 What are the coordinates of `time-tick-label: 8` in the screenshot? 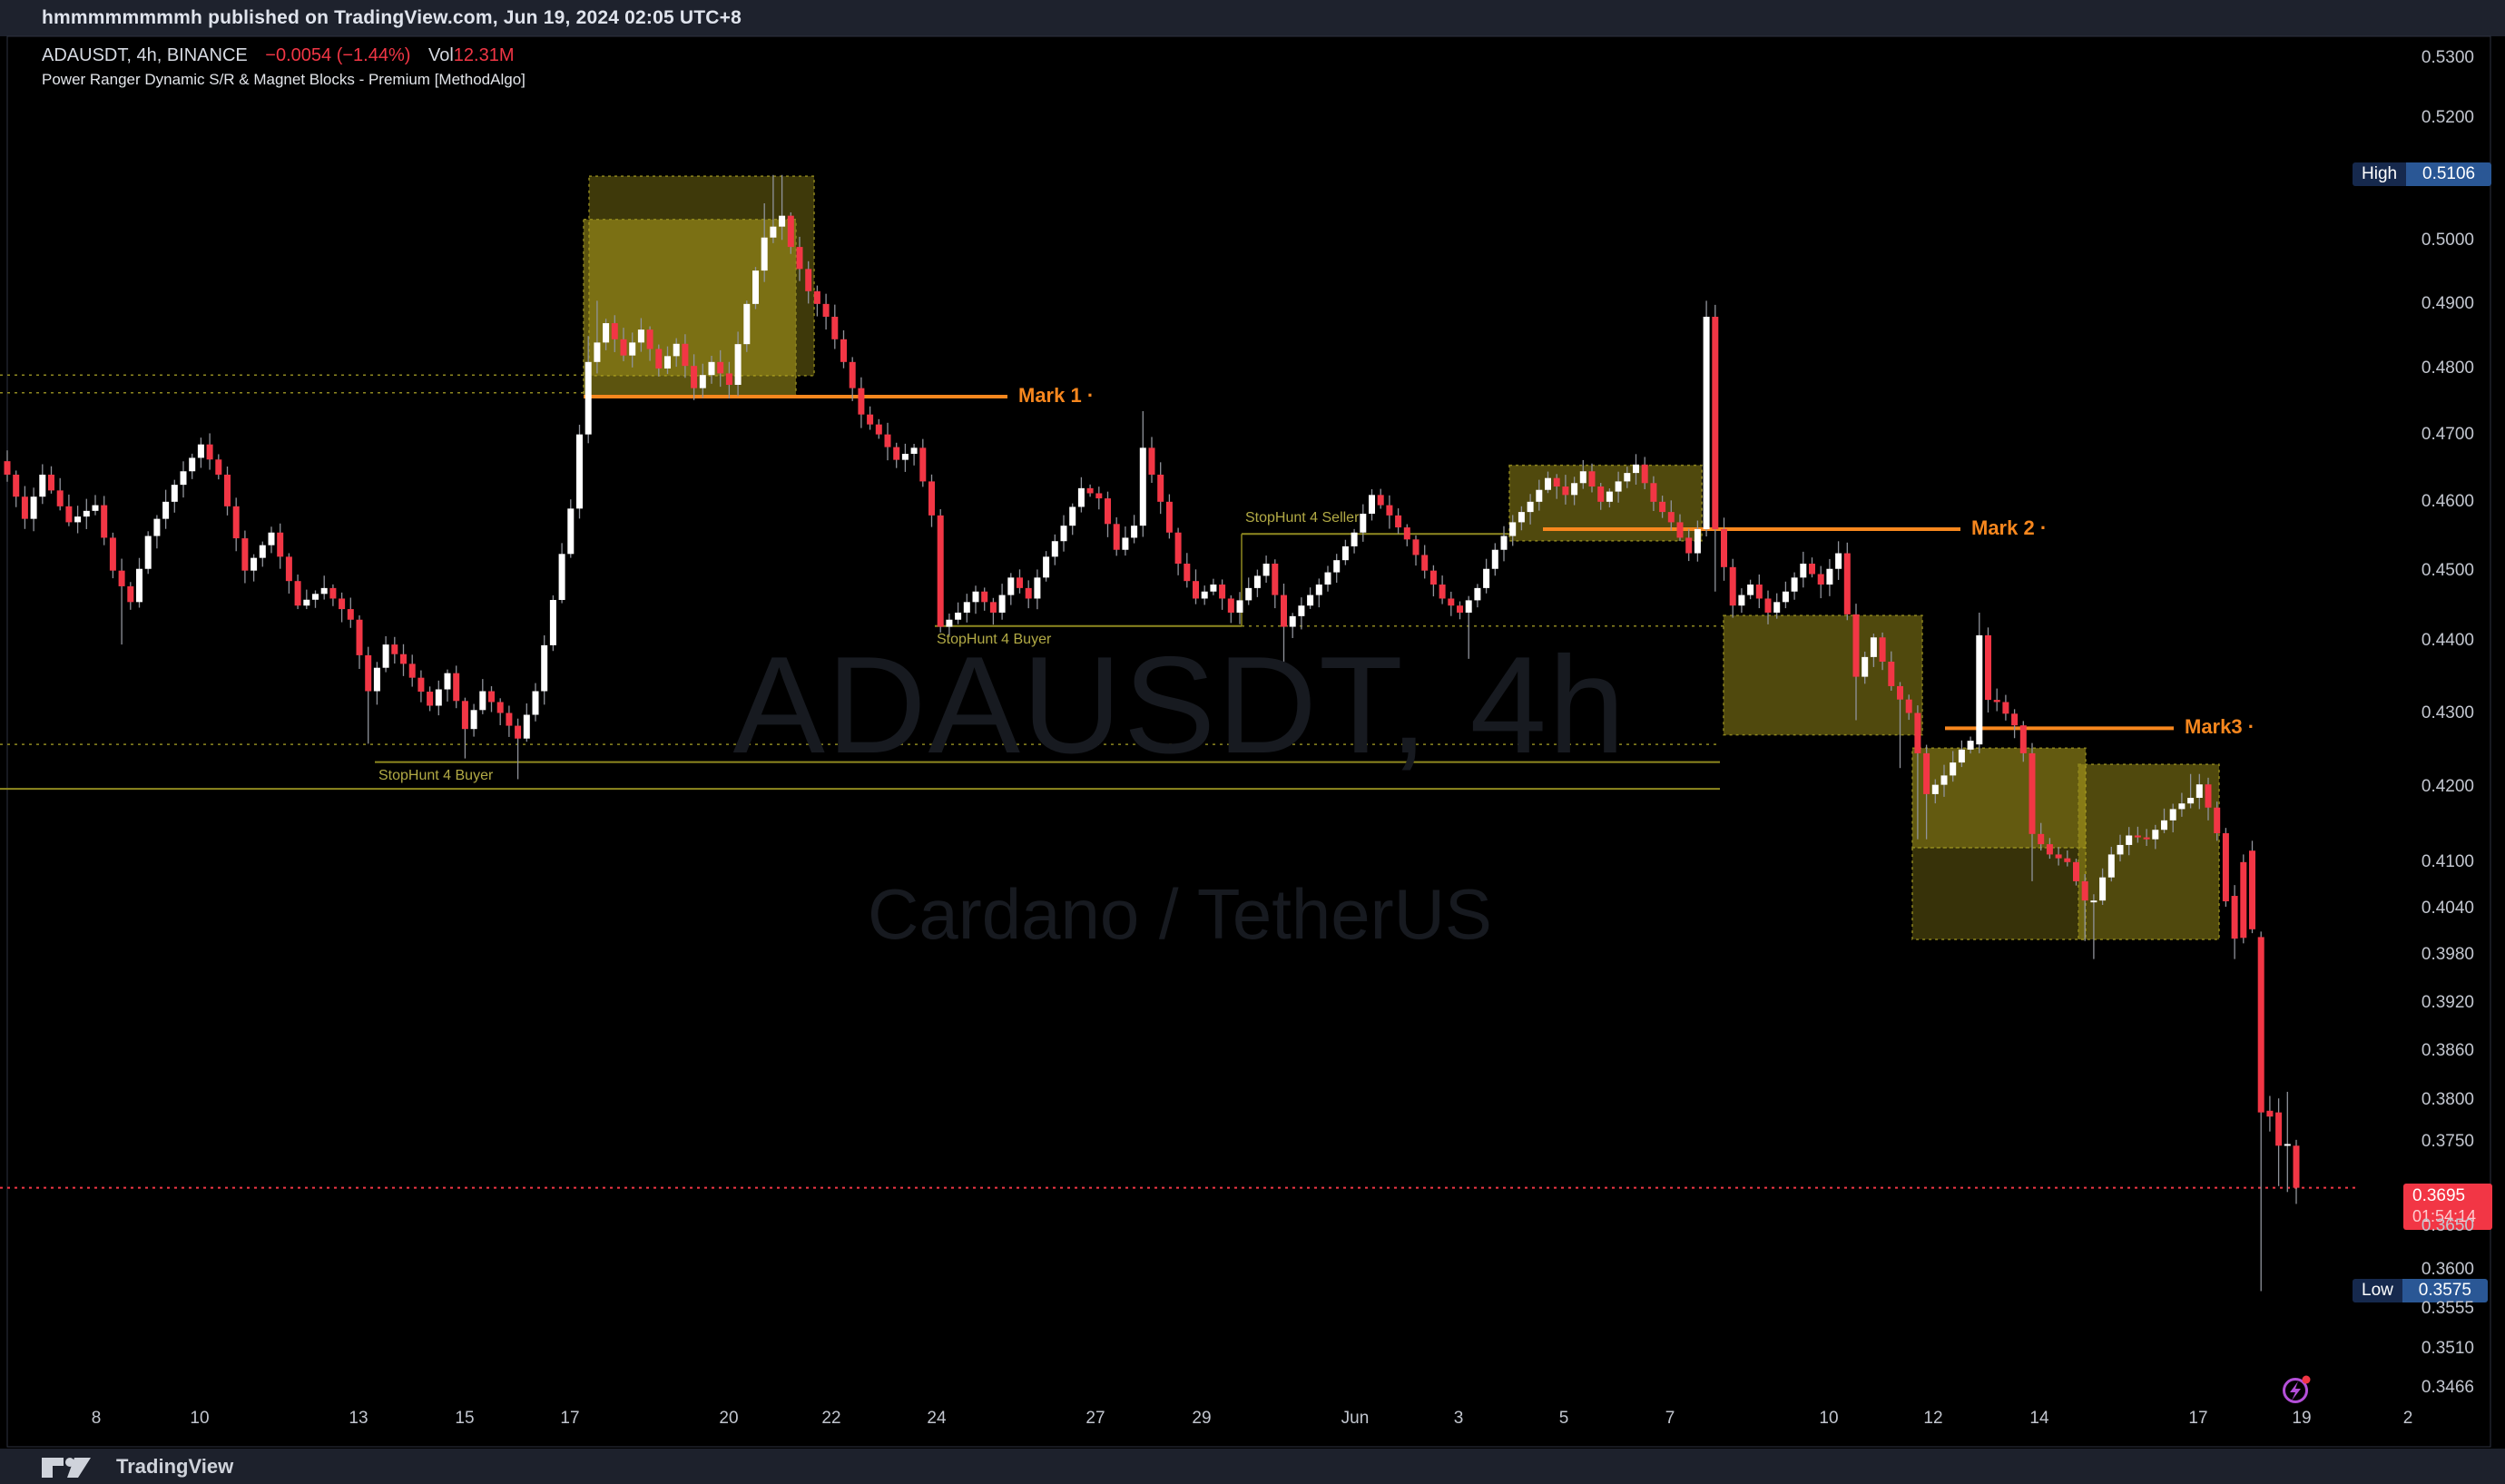 It's located at (96, 1418).